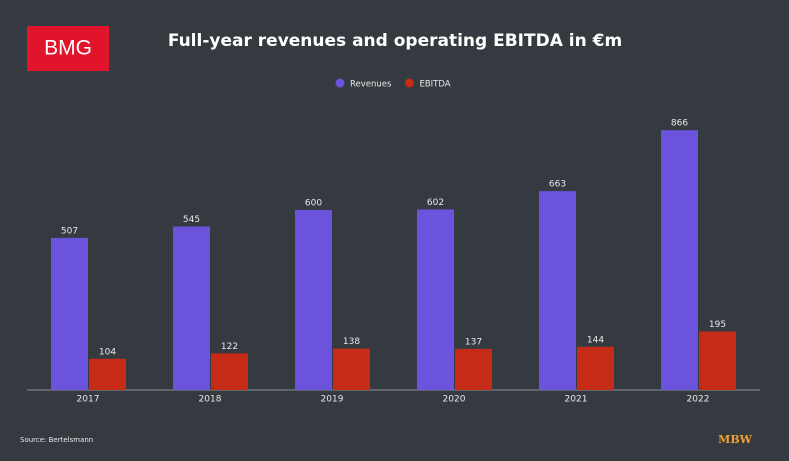  Describe the element at coordinates (679, 124) in the screenshot. I see `value-label: 866` at that location.